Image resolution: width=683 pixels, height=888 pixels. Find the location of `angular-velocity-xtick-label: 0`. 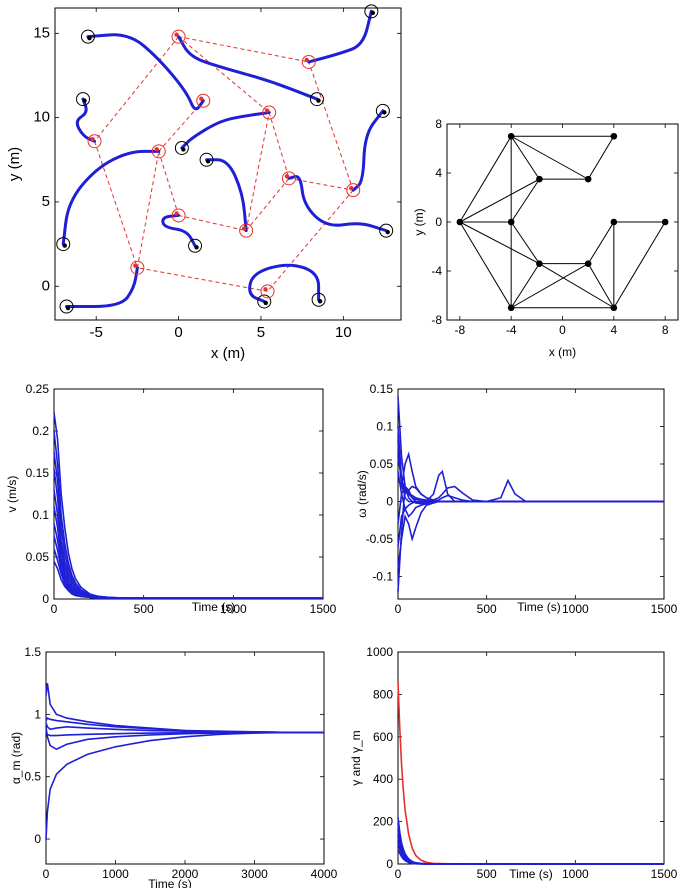

angular-velocity-xtick-label: 0 is located at coordinates (398, 609).